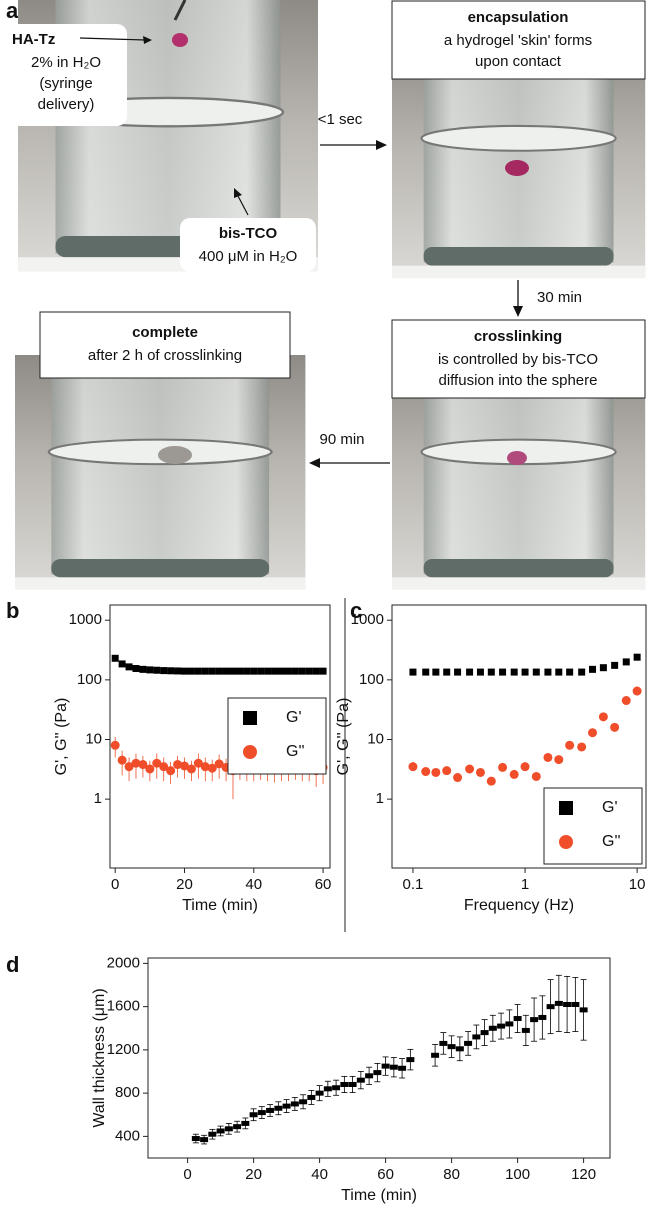 This screenshot has height=1207, width=650. I want to click on arrow-head, so click(518, 311).